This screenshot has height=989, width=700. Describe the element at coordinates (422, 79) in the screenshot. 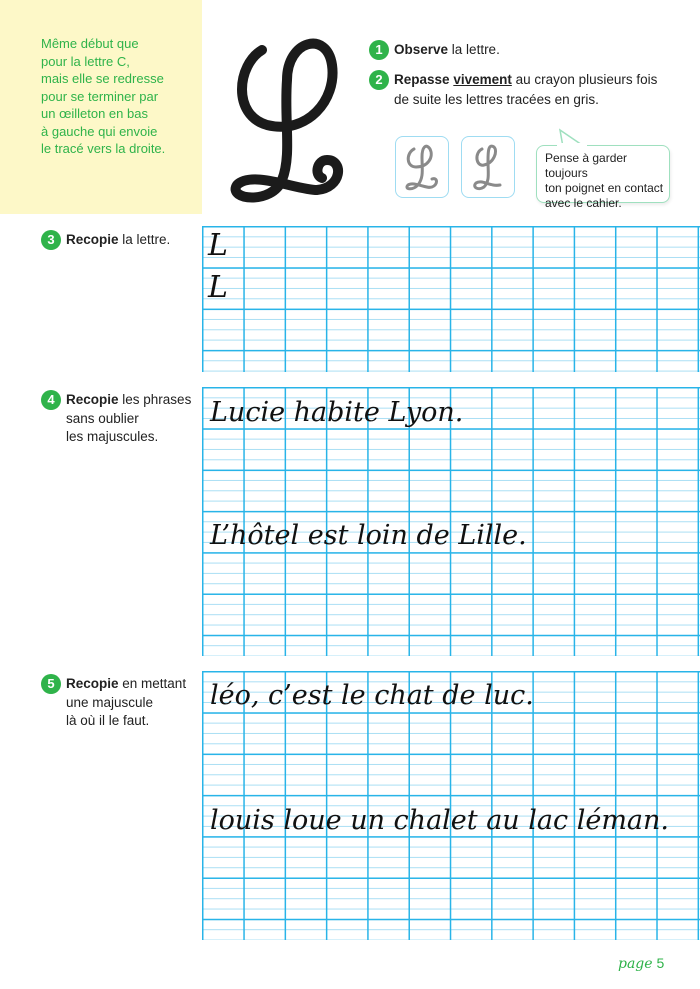

I see `step-verb: Repasse` at that location.